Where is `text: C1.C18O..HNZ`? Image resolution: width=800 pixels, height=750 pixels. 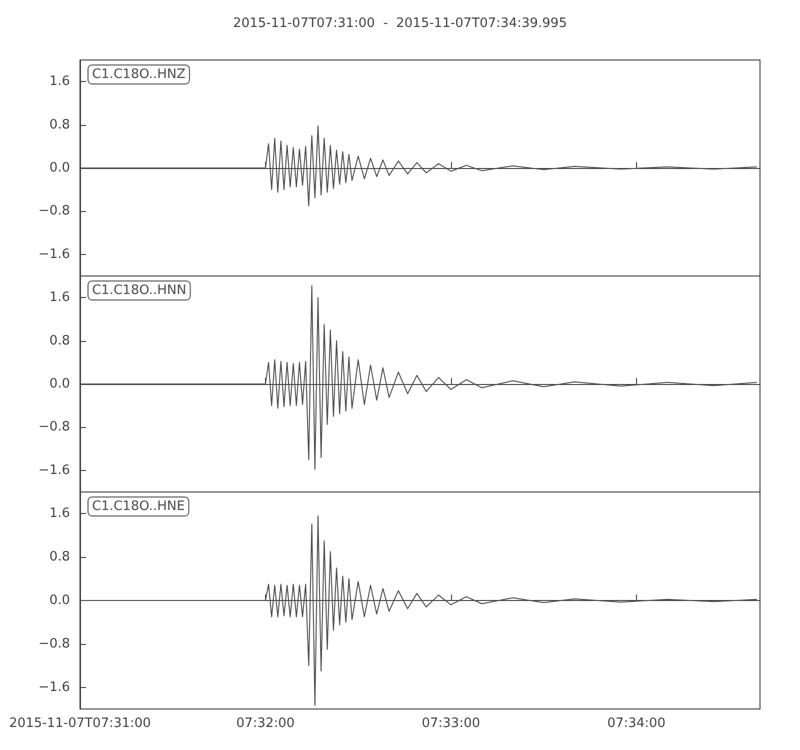 text: C1.C18O..HNZ is located at coordinates (139, 74).